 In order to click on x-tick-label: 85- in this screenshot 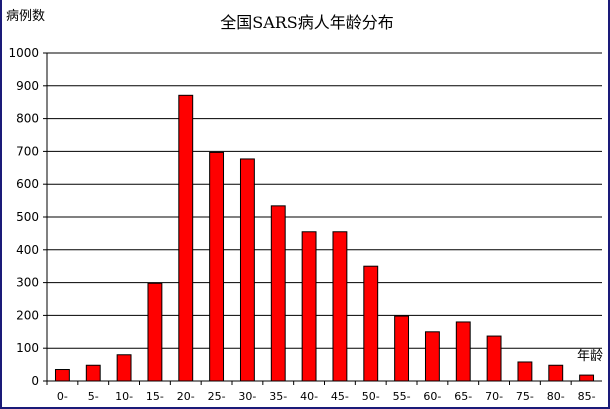, I will do `click(587, 396)`.